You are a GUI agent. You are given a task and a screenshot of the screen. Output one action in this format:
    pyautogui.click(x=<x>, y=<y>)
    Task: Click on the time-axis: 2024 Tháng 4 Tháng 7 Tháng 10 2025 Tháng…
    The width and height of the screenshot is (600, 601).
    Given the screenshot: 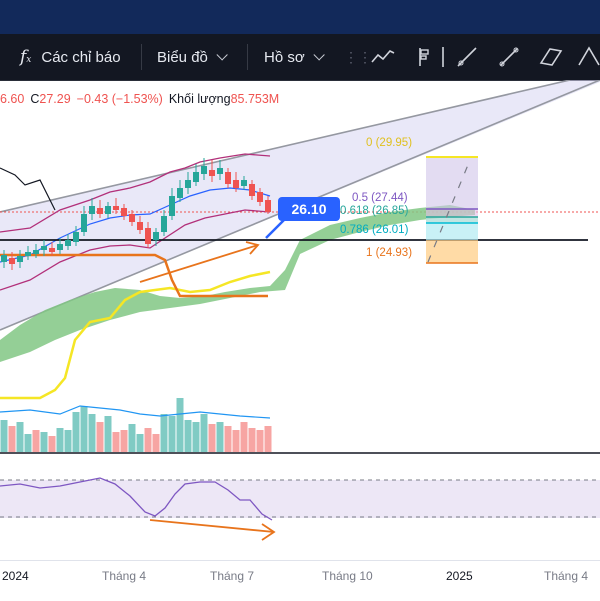 What is the action you would take?
    pyautogui.click(x=300, y=580)
    